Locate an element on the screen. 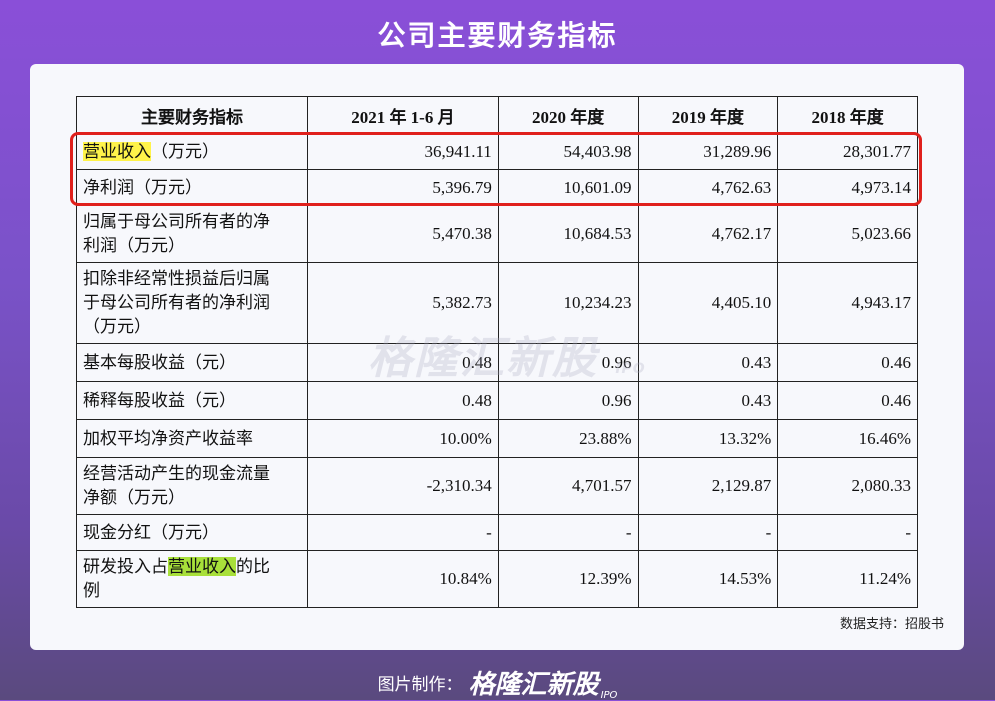  footer-label: 图片制作： is located at coordinates (420, 685).